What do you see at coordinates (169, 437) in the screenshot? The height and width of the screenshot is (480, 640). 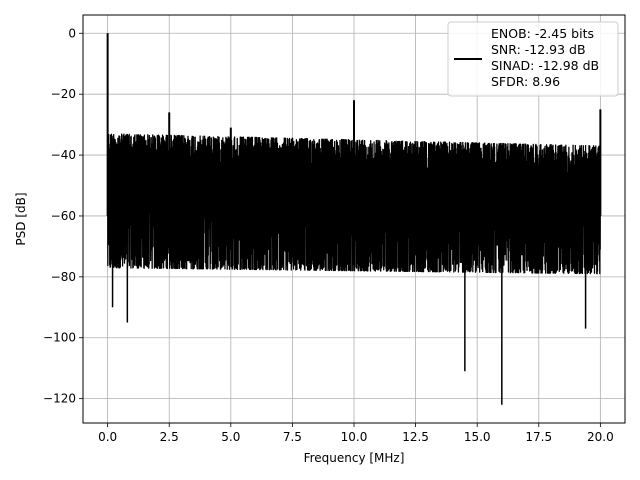 I see `x-tick-label: 2.5` at bounding box center [169, 437].